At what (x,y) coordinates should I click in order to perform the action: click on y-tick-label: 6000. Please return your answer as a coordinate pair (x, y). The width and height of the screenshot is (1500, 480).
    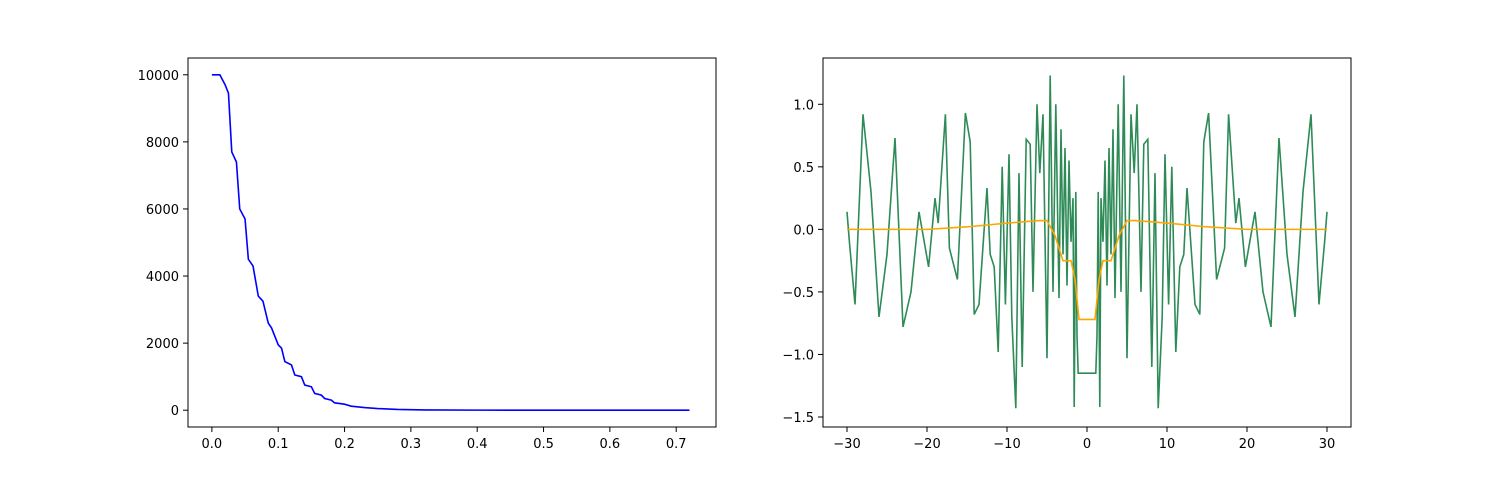
    Looking at the image, I should click on (162, 210).